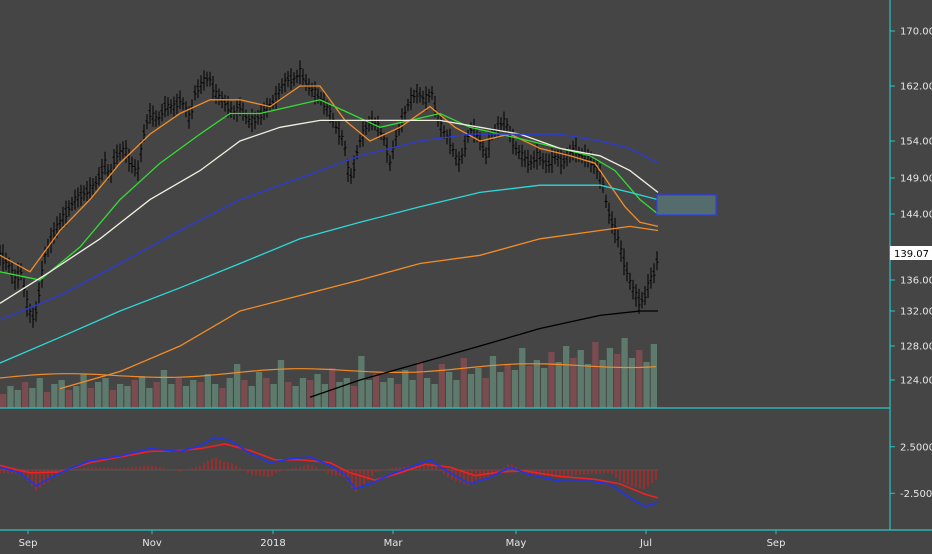  What do you see at coordinates (916, 494) in the screenshot?
I see `macd-tick-label: -2.5000` at bounding box center [916, 494].